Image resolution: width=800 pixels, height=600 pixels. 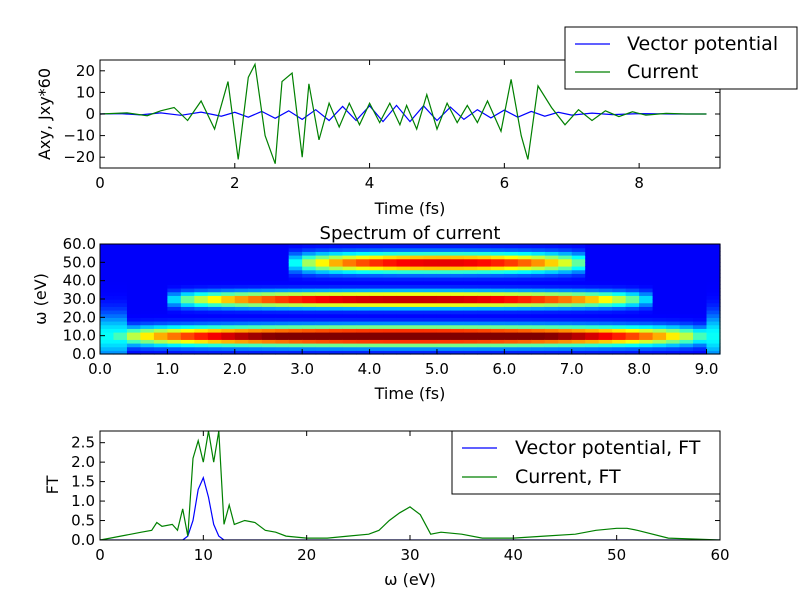 I want to click on y-tick-label: 0, so click(x=90, y=114).